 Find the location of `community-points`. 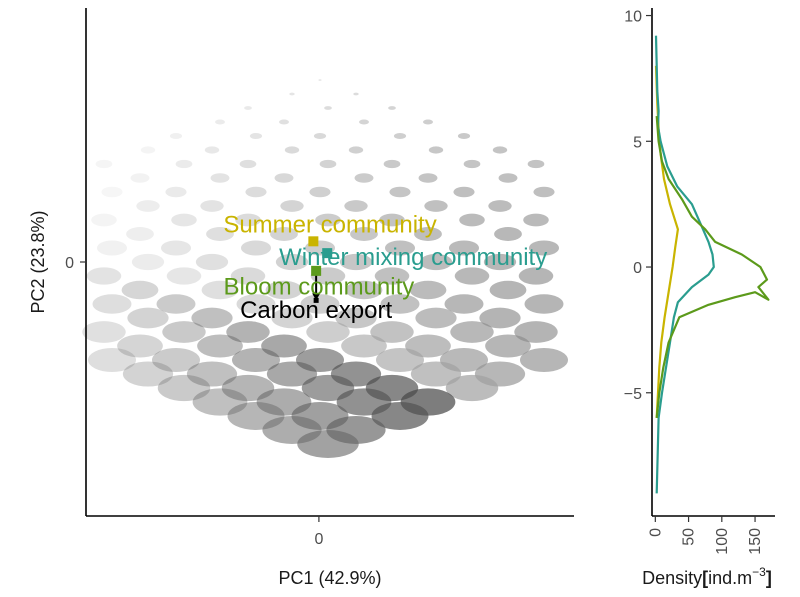

community-points is located at coordinates (320, 269).